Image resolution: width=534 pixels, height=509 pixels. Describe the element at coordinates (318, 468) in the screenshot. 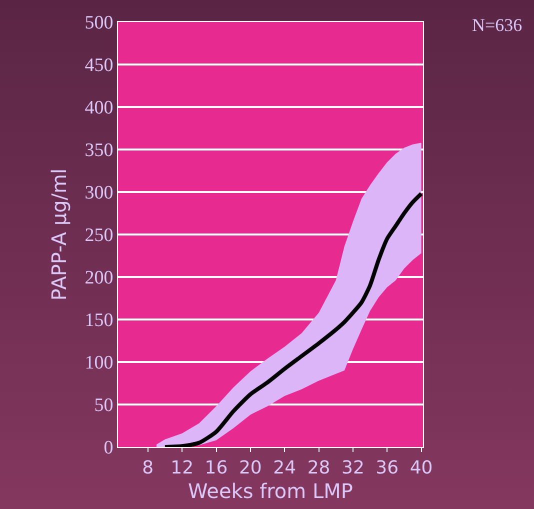

I see `x-tick-label: 28` at that location.